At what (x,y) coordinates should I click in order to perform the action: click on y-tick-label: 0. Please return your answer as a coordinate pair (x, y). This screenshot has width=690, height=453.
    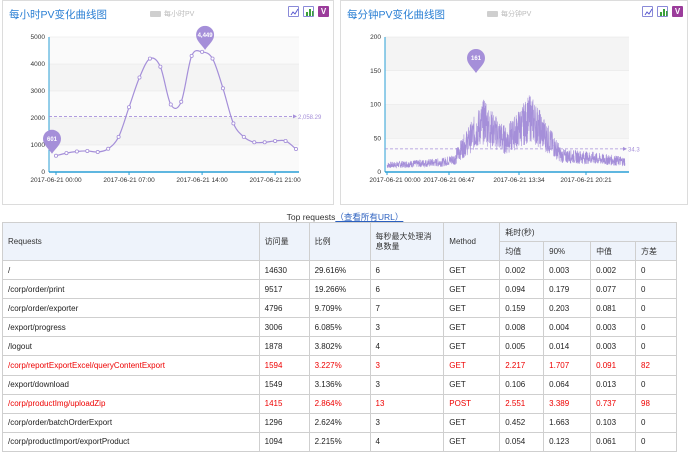
    Looking at the image, I should click on (43, 172).